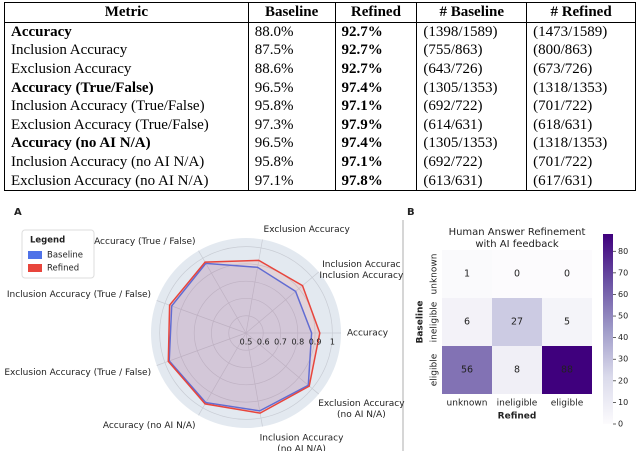  I want to click on table-cell: 97.8%, so click(376, 181).